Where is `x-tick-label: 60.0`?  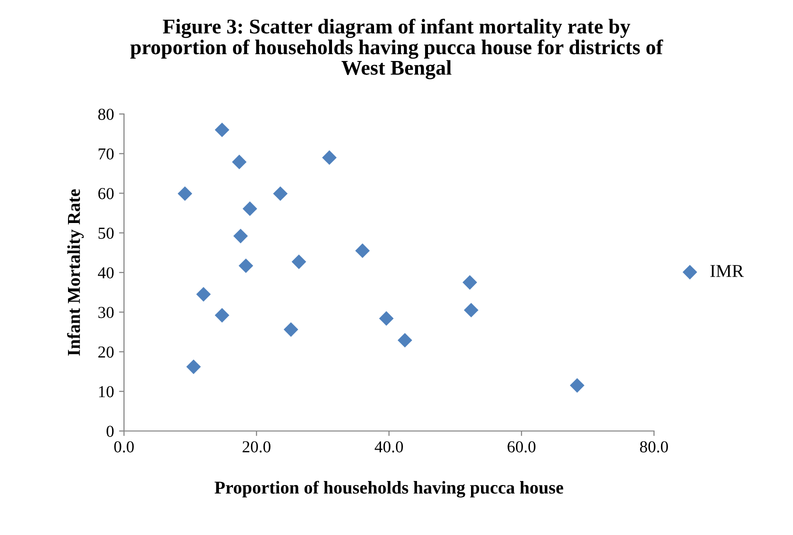
x-tick-label: 60.0 is located at coordinates (522, 447).